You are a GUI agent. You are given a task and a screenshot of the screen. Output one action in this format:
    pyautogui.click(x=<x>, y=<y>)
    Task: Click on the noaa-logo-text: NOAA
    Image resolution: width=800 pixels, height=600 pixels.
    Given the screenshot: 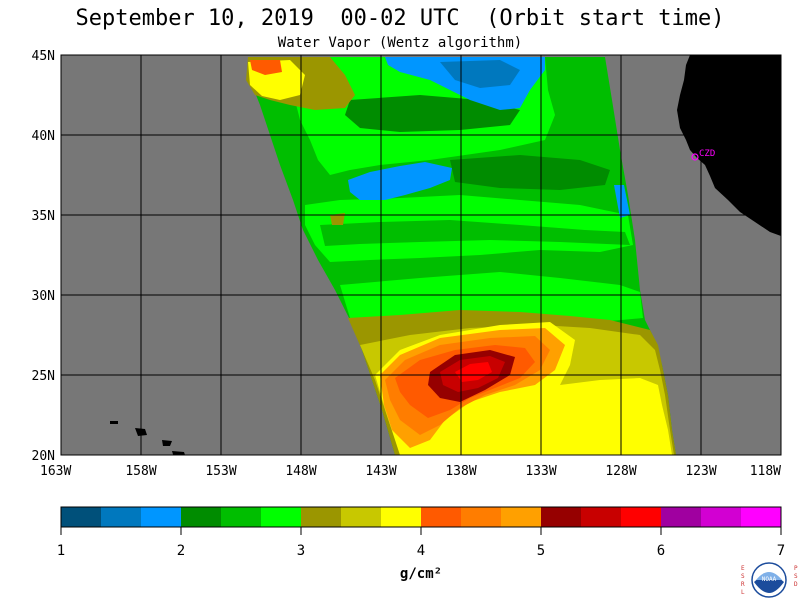 What is the action you would take?
    pyautogui.click(x=769, y=579)
    